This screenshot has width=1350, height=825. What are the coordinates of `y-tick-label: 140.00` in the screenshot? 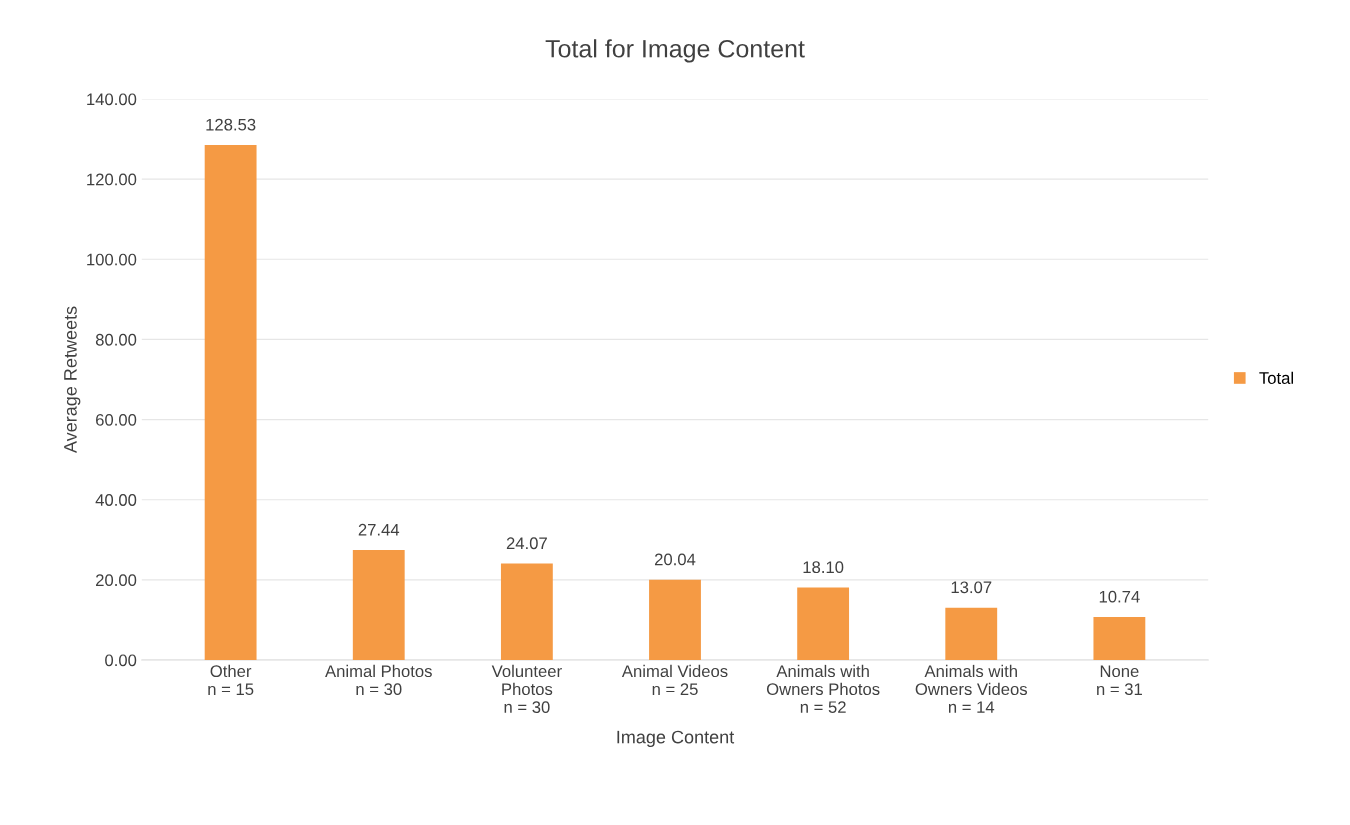 It's located at (112, 99).